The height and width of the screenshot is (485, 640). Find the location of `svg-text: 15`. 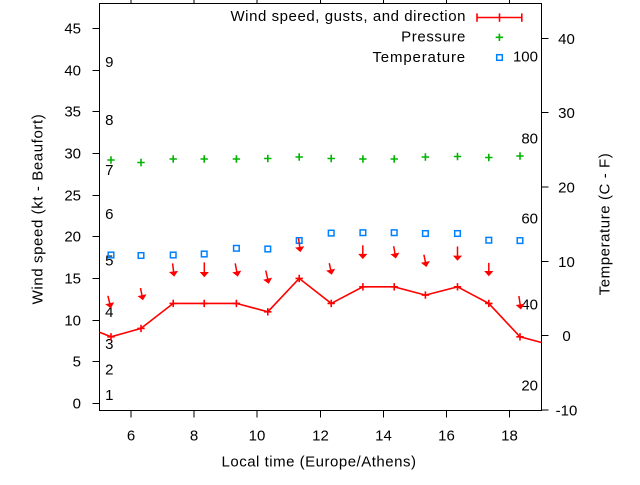

svg-text: 15 is located at coordinates (72, 279).